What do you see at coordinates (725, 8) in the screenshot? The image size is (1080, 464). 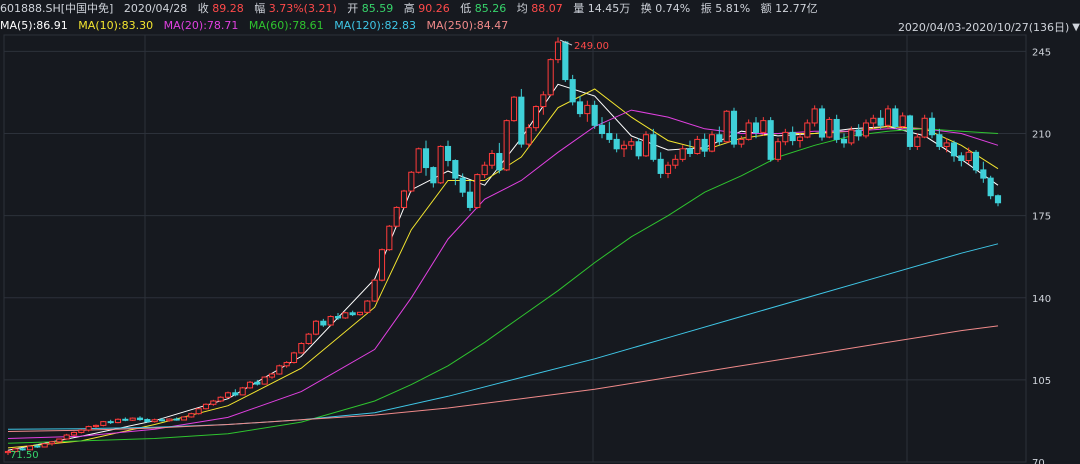 I see `amplitude: 振 5.81%` at bounding box center [725, 8].